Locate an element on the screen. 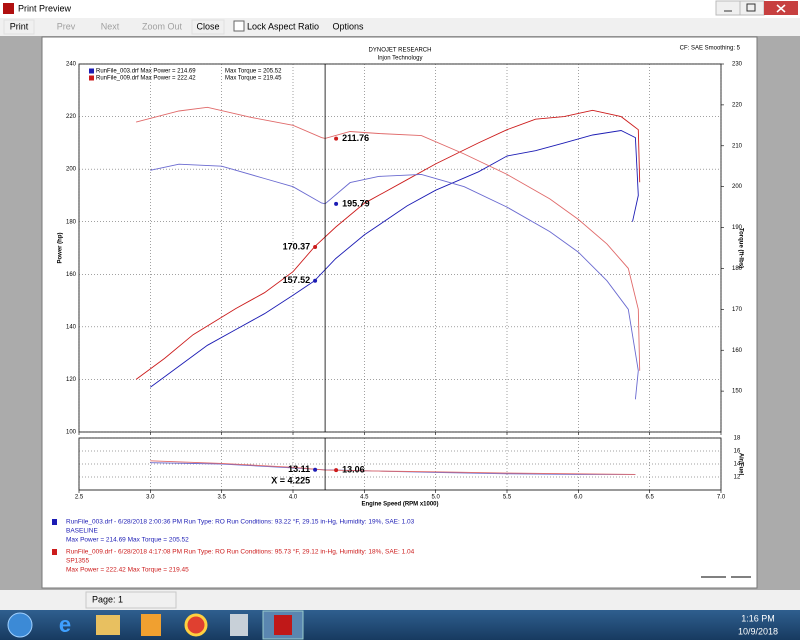  y-axis-title: Power (hp) is located at coordinates (61, 247).